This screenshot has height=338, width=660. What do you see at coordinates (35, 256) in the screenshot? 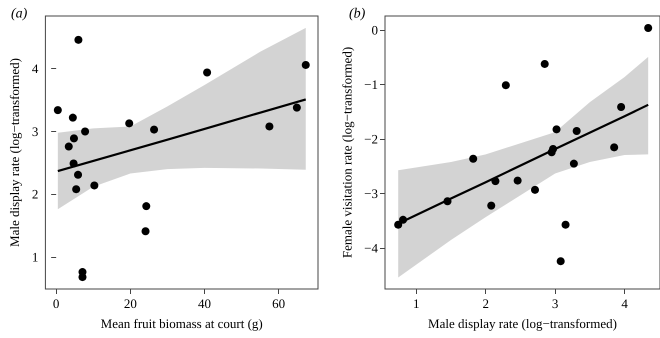
I see `y-tick-label: 1` at bounding box center [35, 256].